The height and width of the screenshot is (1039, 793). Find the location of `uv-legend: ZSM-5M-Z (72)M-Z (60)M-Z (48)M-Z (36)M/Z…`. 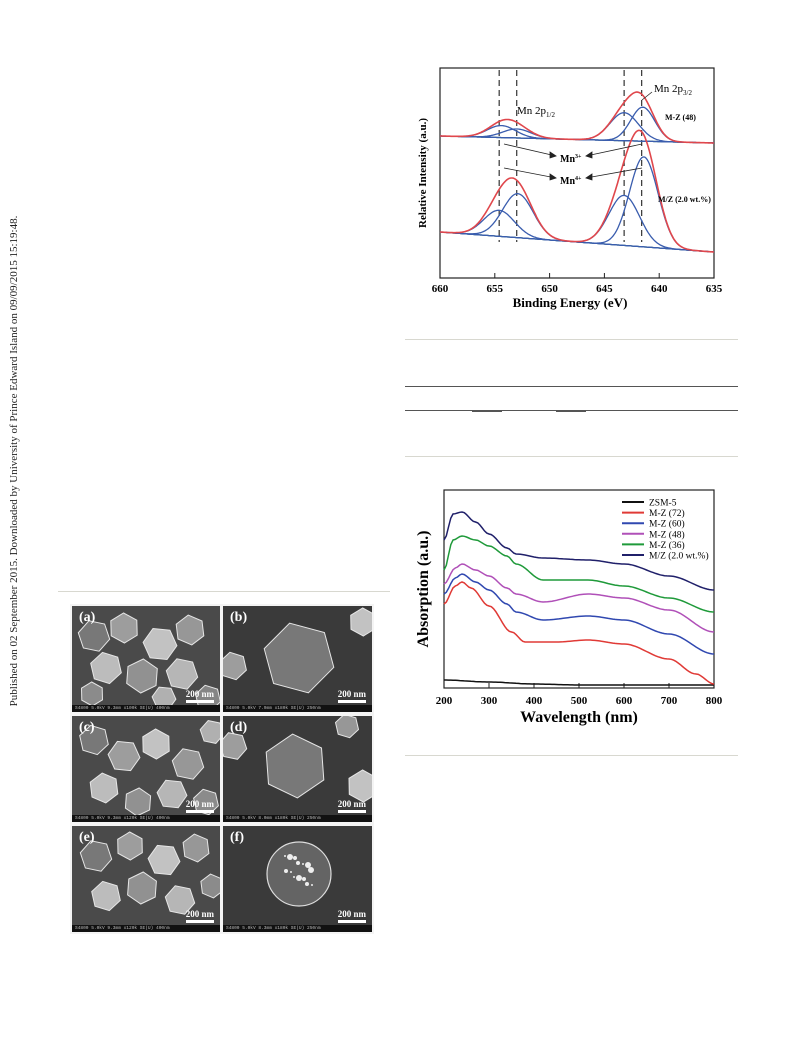

uv-legend: ZSM-5M-Z (72)M-Z (60)M-Z (48)M-Z (36)M/Z… is located at coordinates (665, 530).